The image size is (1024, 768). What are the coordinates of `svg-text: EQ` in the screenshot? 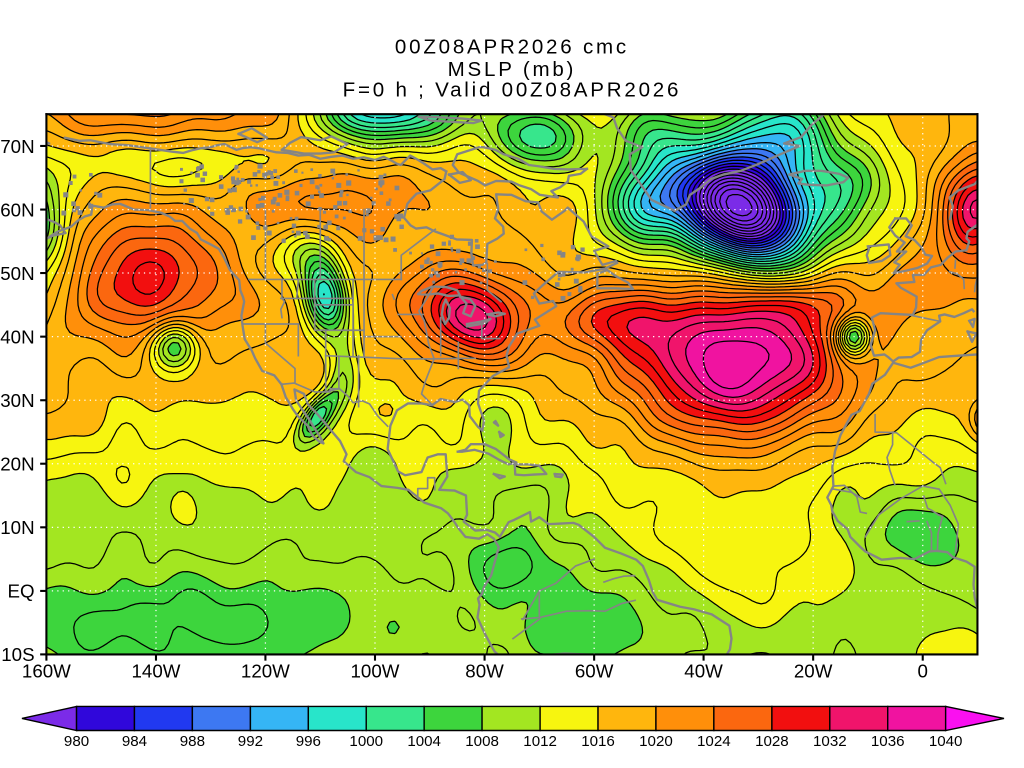 It's located at (21, 591).